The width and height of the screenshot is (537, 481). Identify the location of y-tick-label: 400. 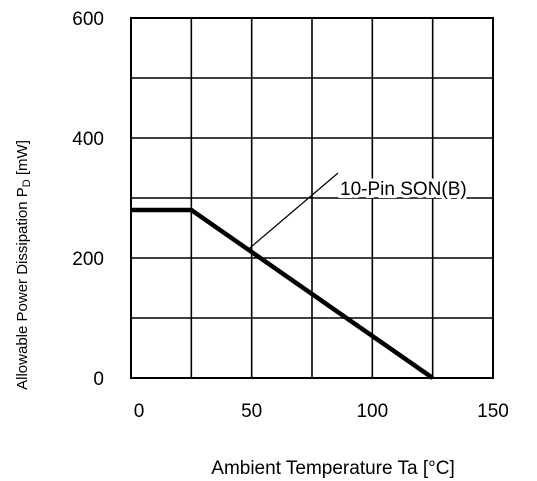
(88, 139).